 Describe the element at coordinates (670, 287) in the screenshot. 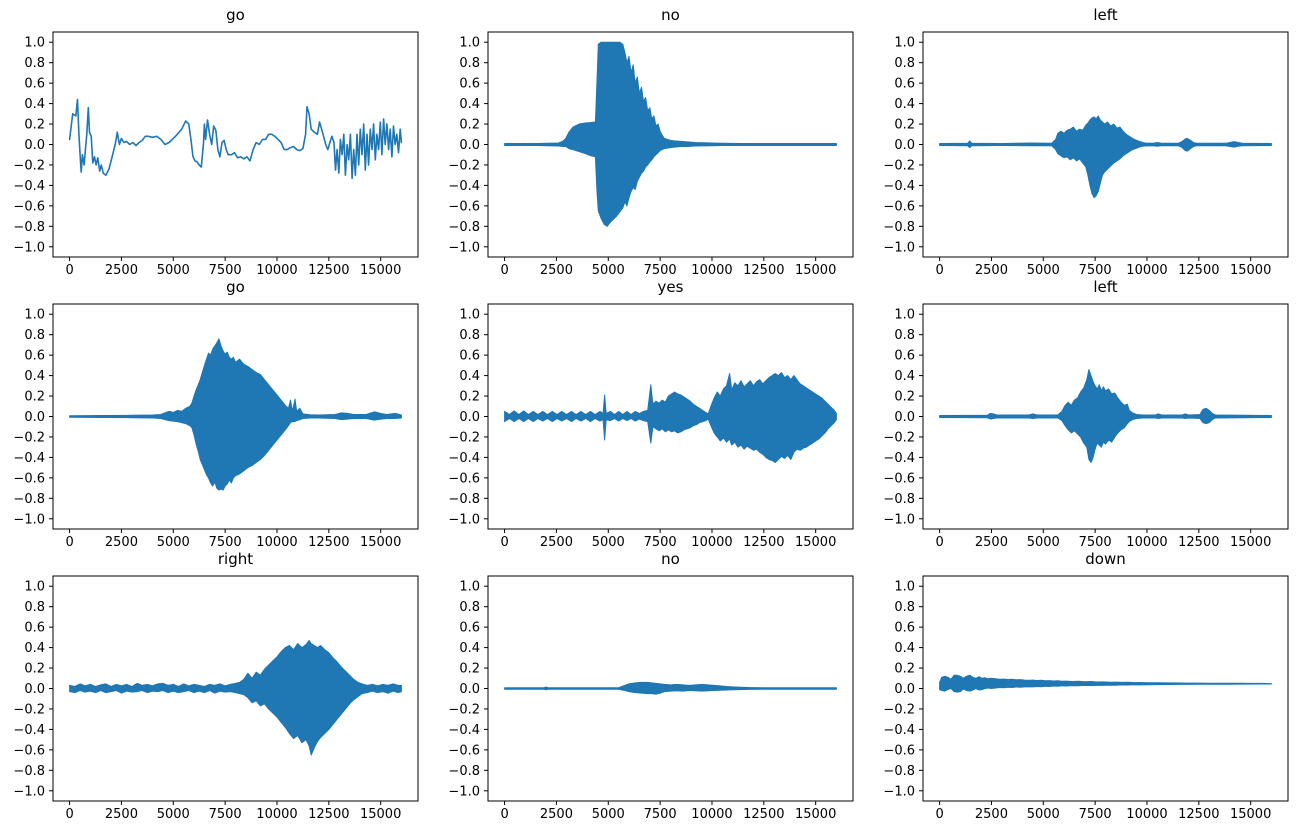

I see `plot-title-yes: yes` at that location.